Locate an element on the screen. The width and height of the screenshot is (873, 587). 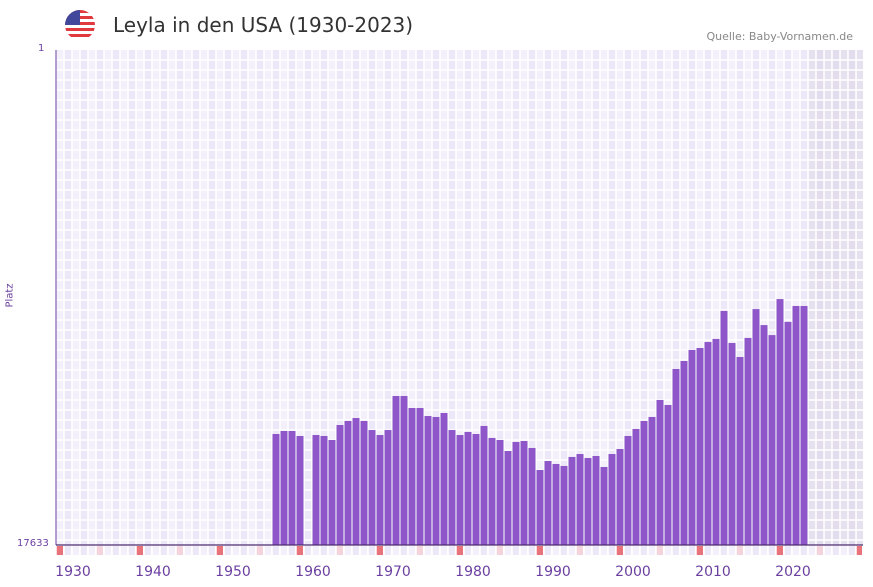
bar-1974 is located at coordinates (412, 476).